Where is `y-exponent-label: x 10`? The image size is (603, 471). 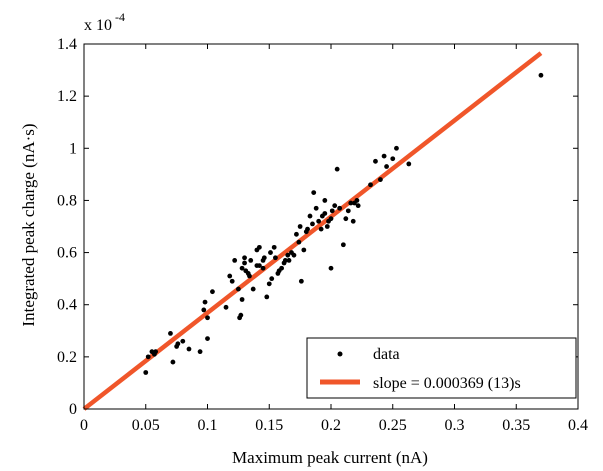 y-exponent-label: x 10 is located at coordinates (98, 25).